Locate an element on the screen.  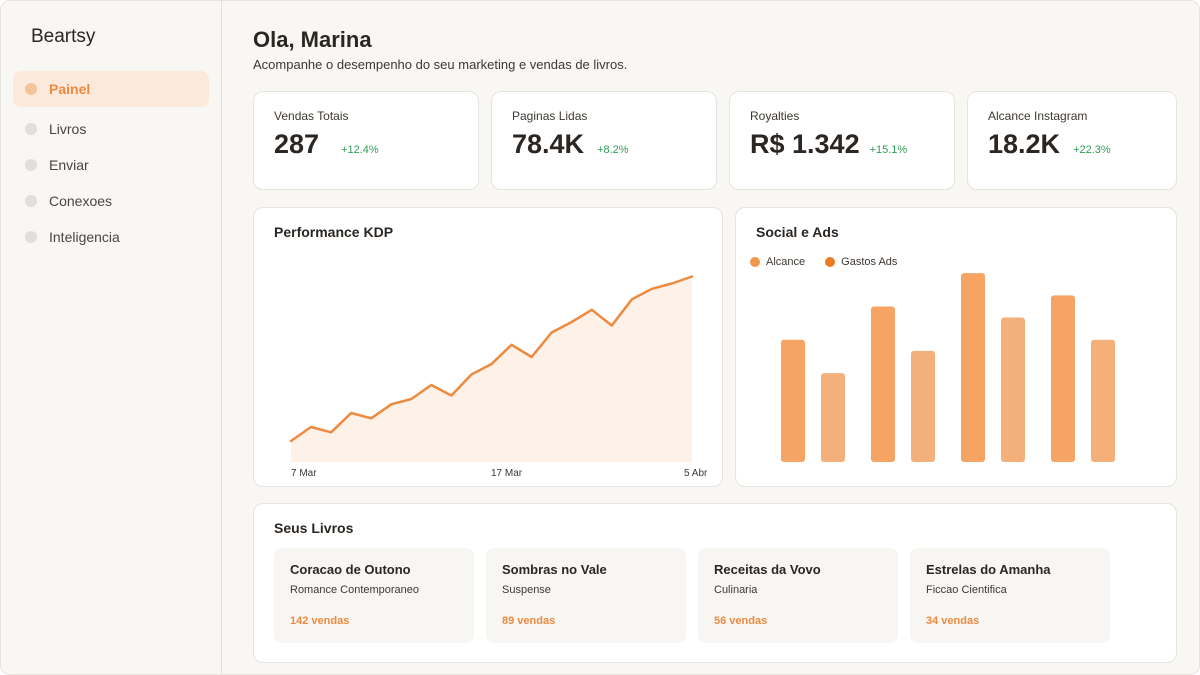
stat-card-instagram: Alcance Instagram 18.2K +22.3% is located at coordinates (1072, 140).